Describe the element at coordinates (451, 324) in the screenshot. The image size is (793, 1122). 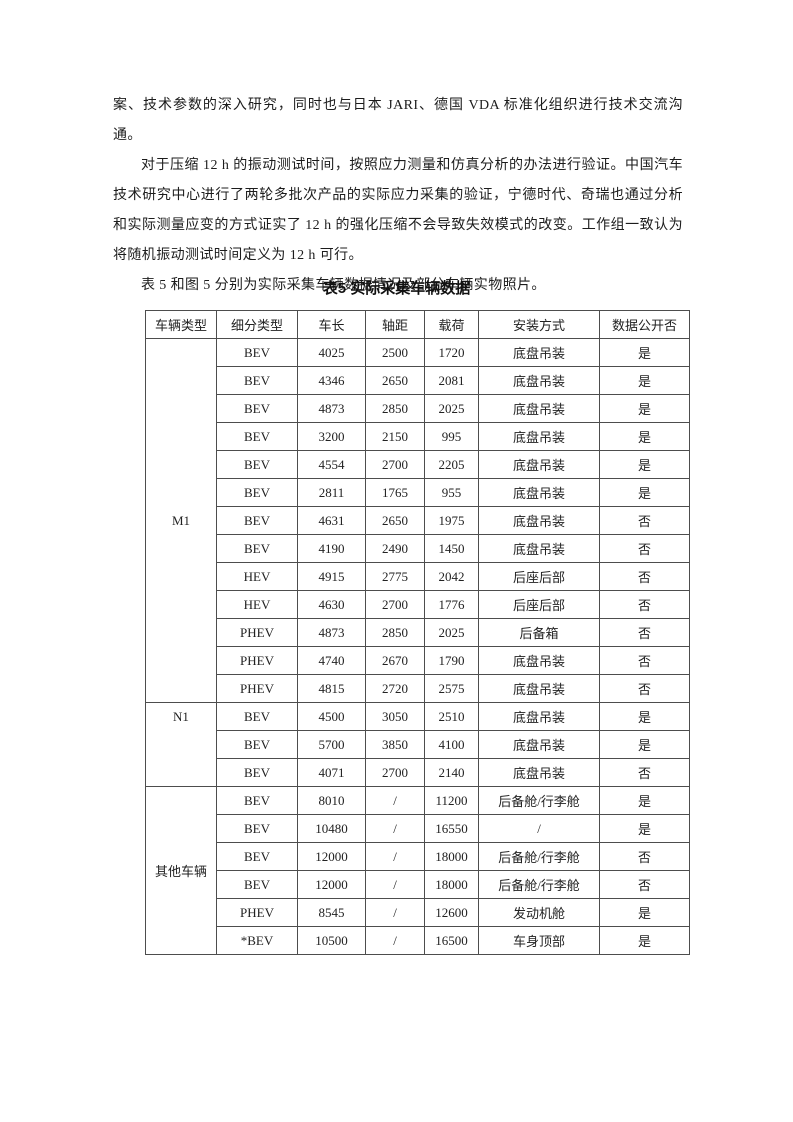
I see `column-header: 载荷` at that location.